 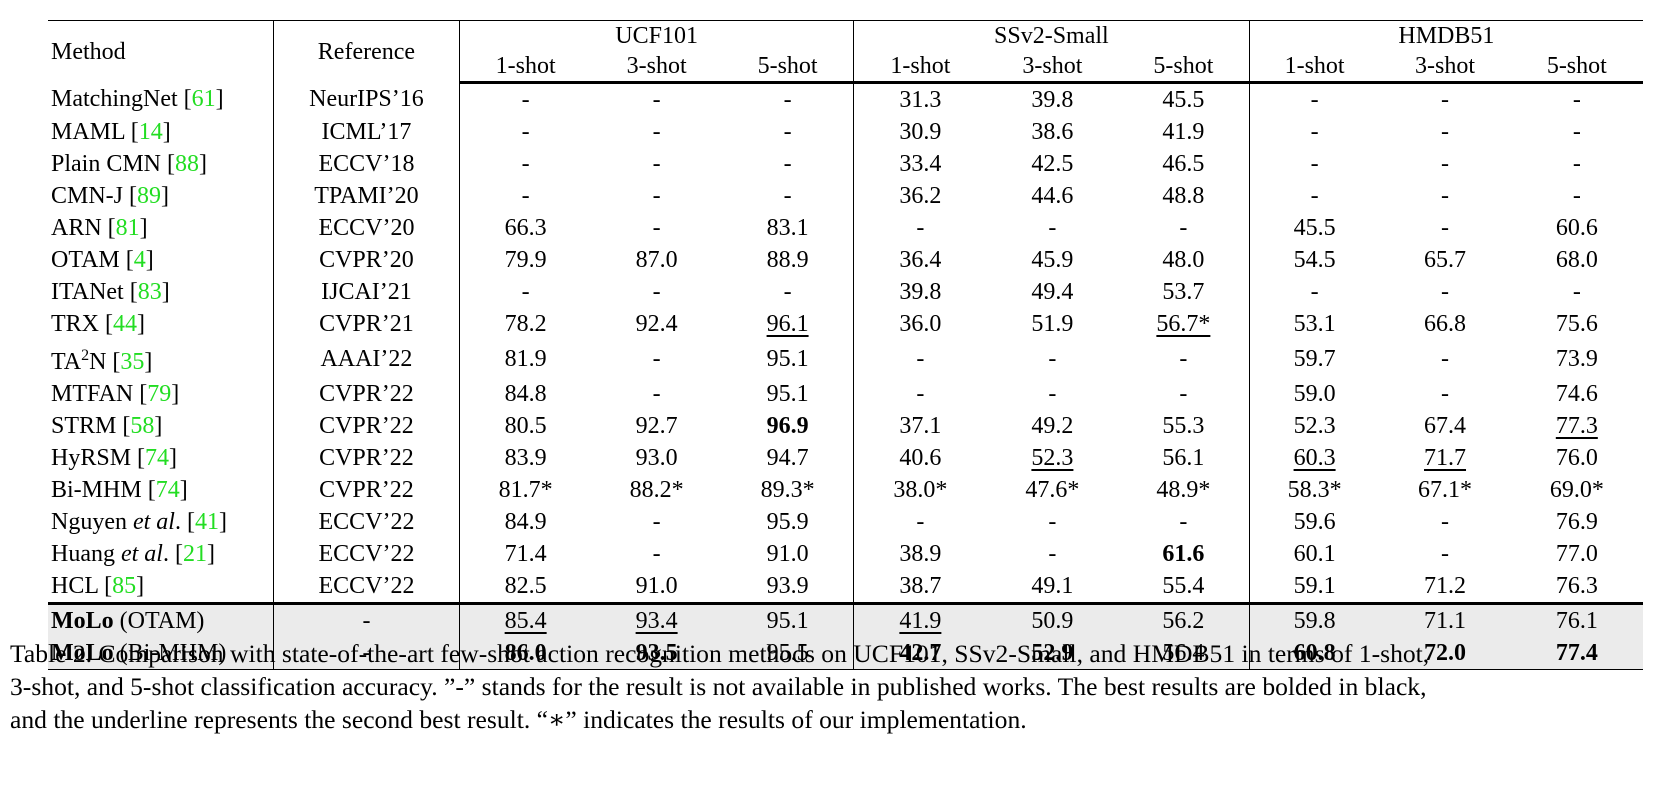 What do you see at coordinates (203, 99) in the screenshot?
I see `citation-link: 61` at bounding box center [203, 99].